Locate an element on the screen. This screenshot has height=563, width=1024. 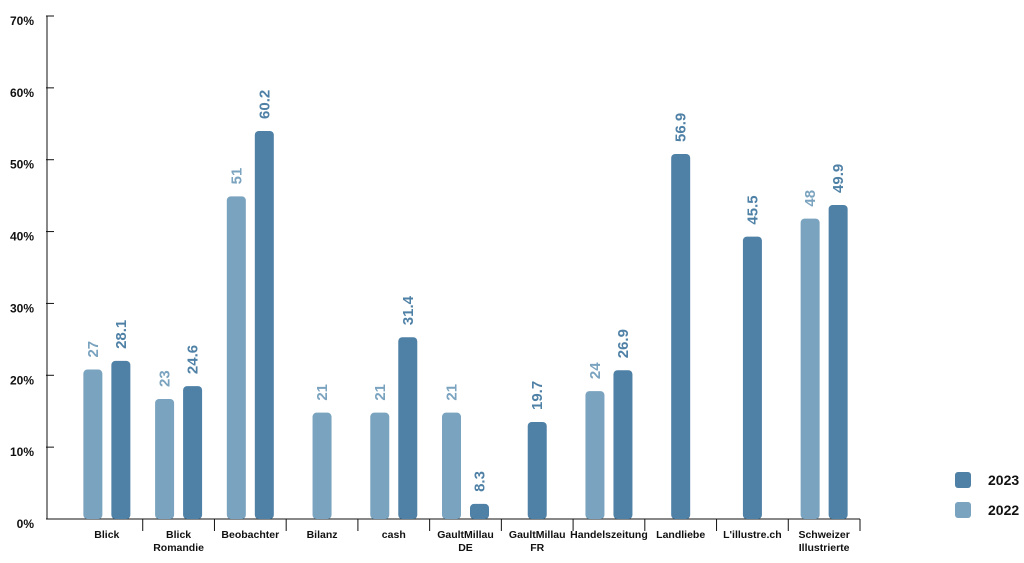
x-tick-label: cash is located at coordinates (394, 535).